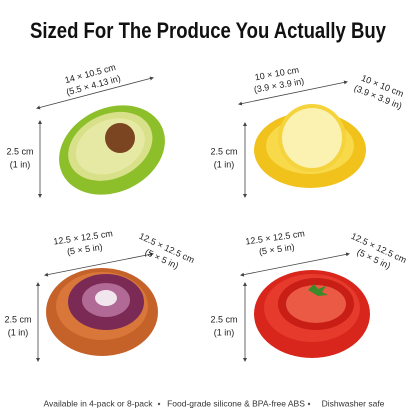 The image size is (416, 416). I want to click on footer-item: Food-grade silicone & BPA-free ABS, so click(236, 403).